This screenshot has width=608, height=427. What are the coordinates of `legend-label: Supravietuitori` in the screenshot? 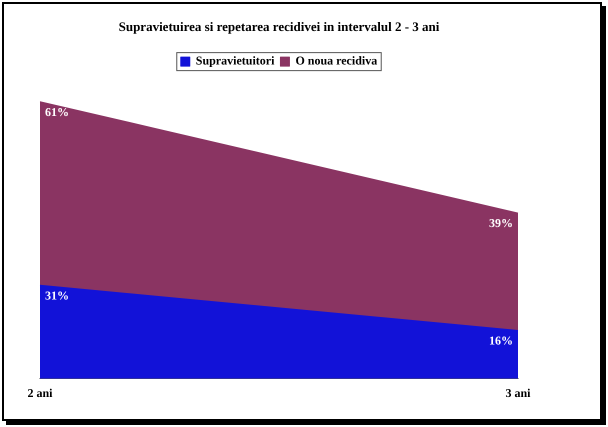 It's located at (236, 61).